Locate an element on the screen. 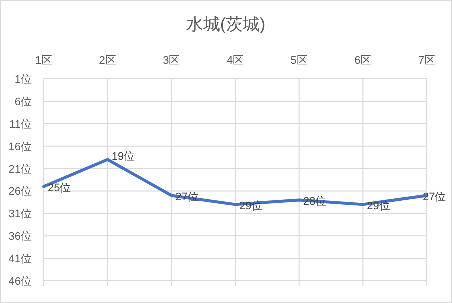  x-tick-label: 2区 is located at coordinates (107, 61).